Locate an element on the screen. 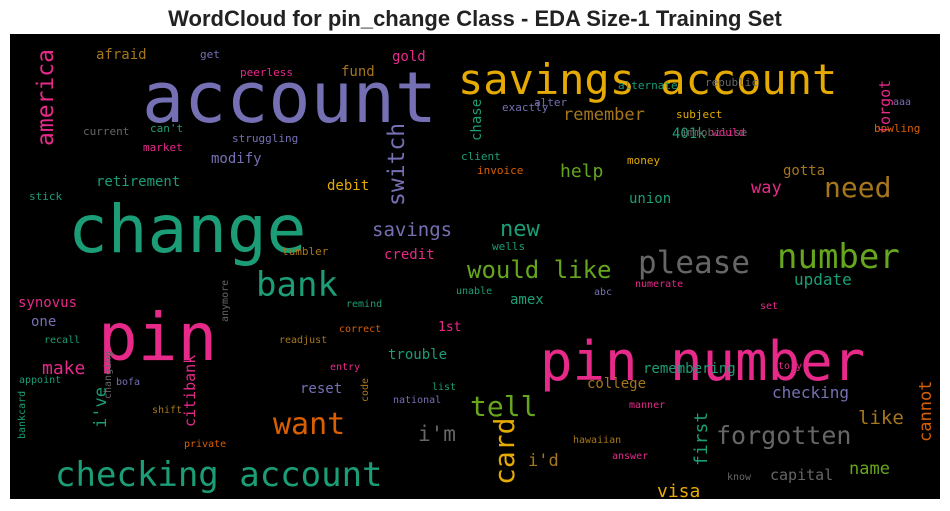 This screenshot has height=511, width=950. word-debit: debit is located at coordinates (348, 186).